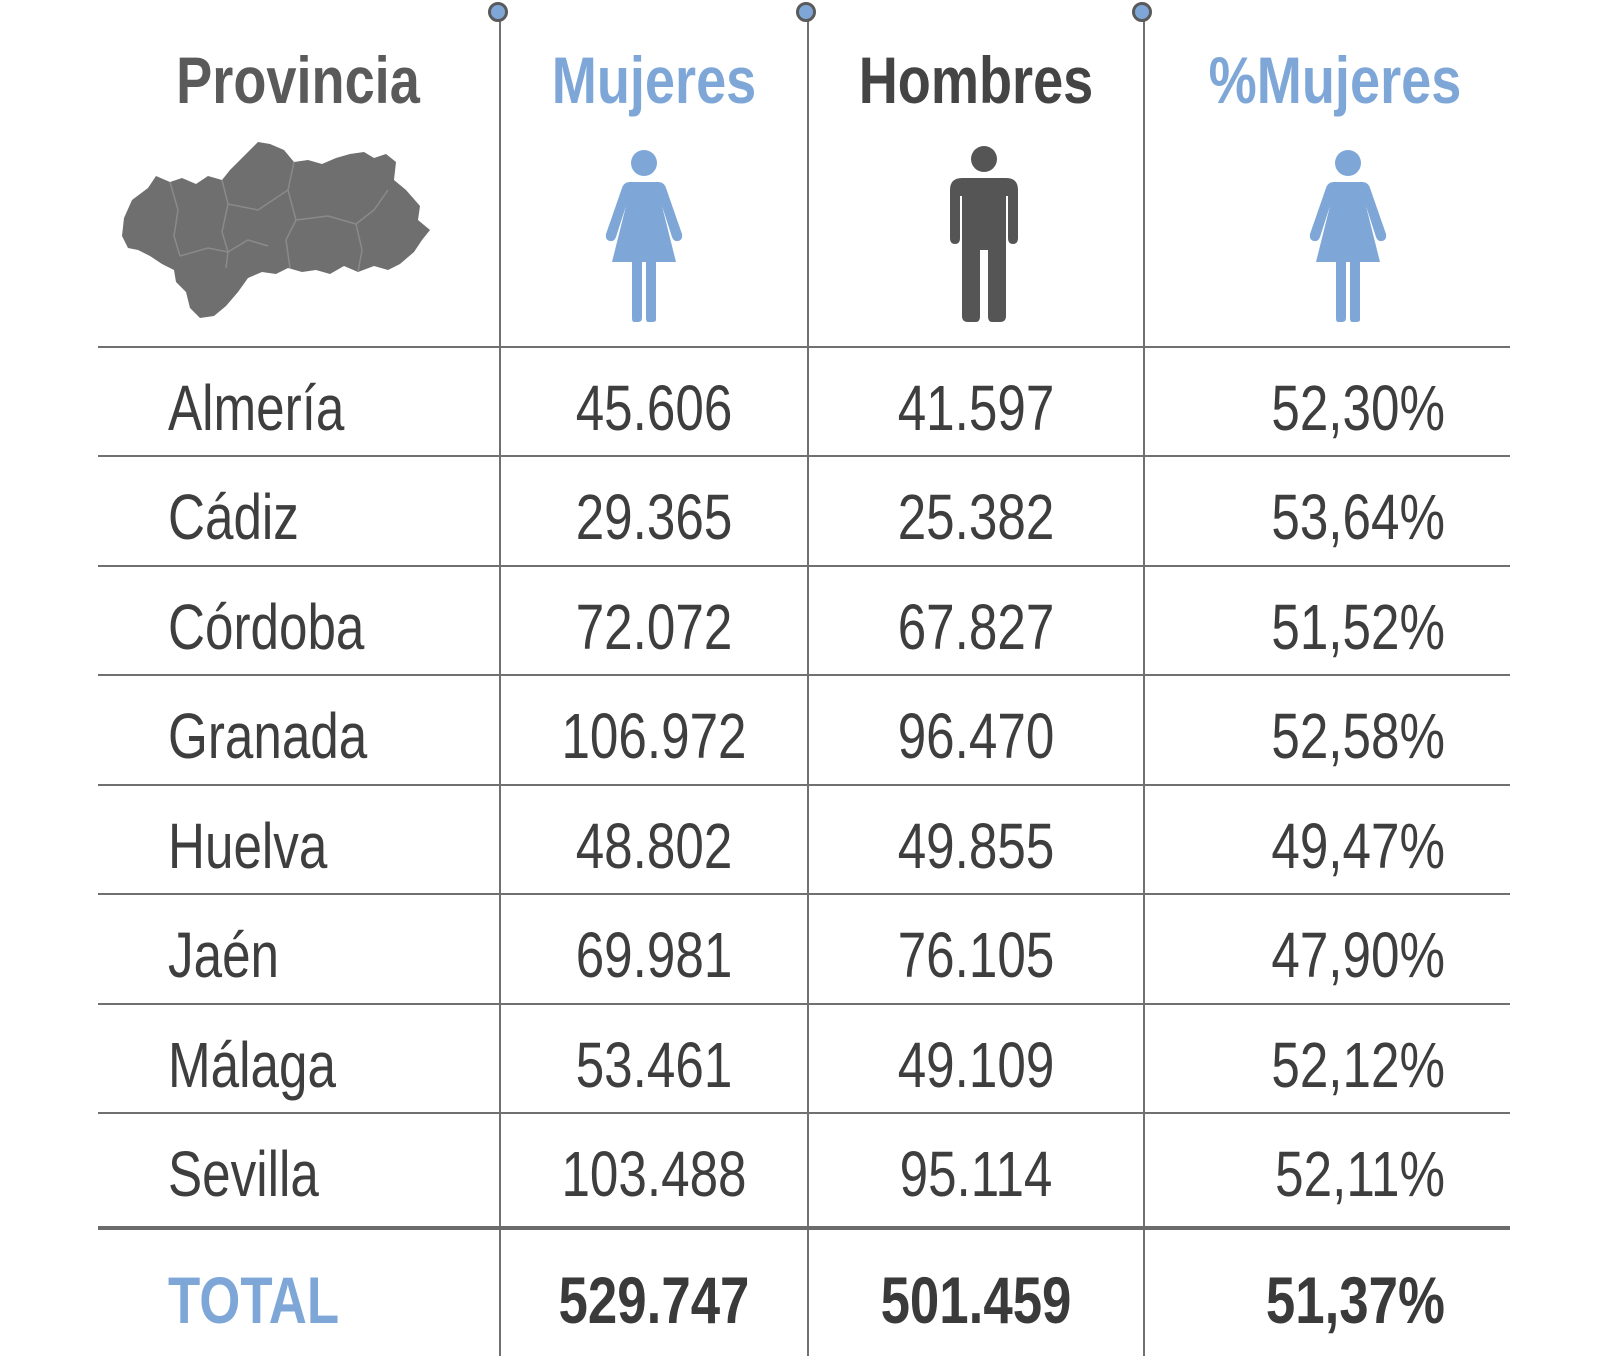 This screenshot has height=1360, width=1600. What do you see at coordinates (654, 1065) in the screenshot?
I see `mujeres-cell: 53.461` at bounding box center [654, 1065].